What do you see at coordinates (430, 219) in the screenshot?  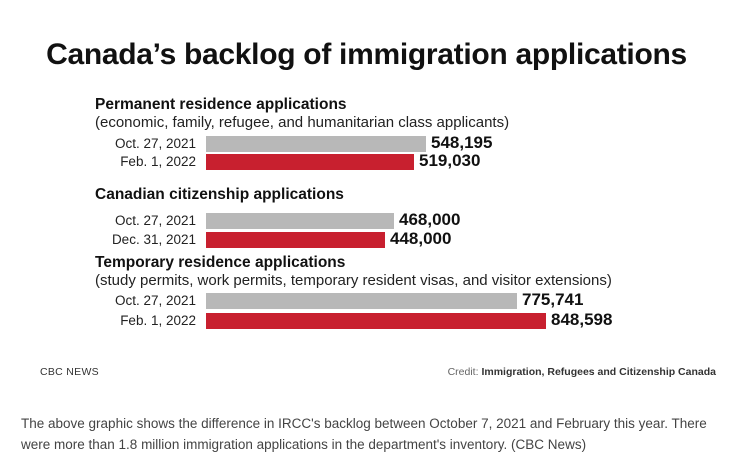 I see `value-label: 468,000` at bounding box center [430, 219].